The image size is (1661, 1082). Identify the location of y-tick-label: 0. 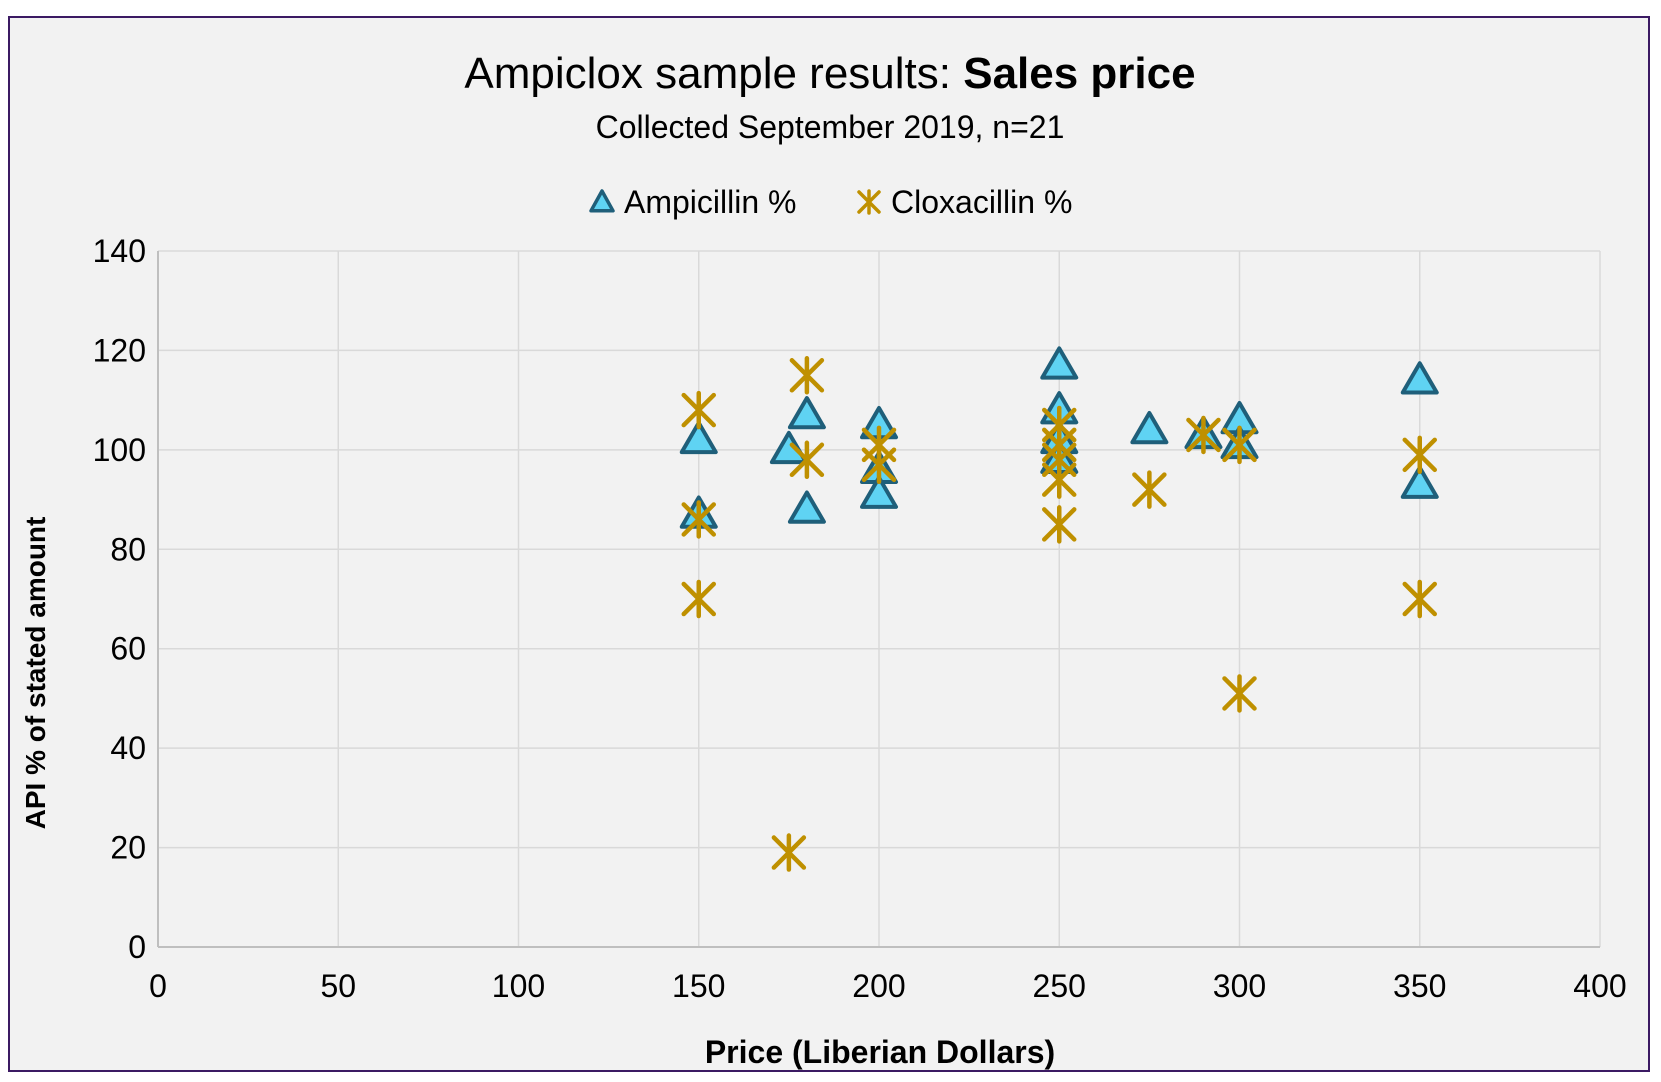
(137, 947).